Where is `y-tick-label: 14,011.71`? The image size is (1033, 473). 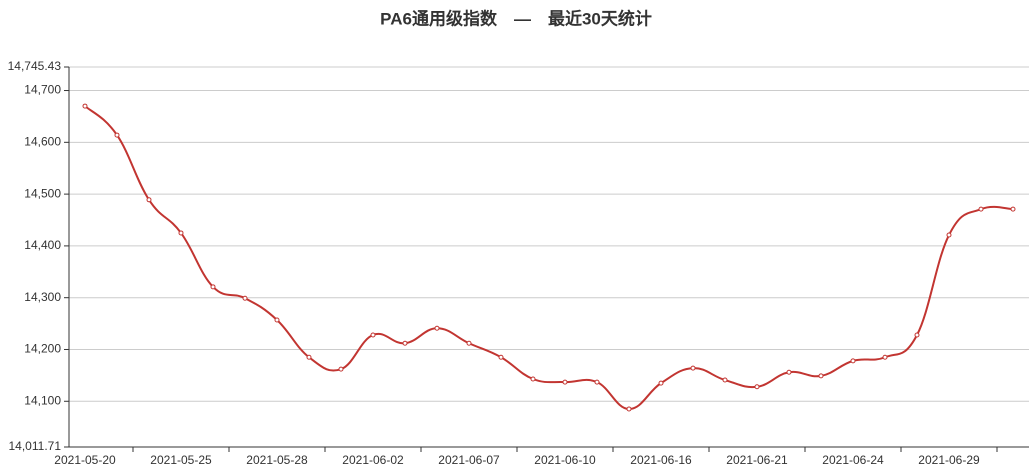
y-tick-label: 14,011.71 is located at coordinates (35, 446).